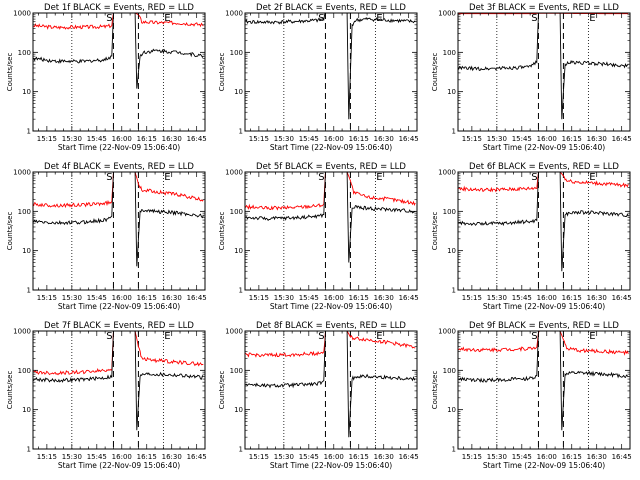 This screenshot has height=480, width=640. Describe the element at coordinates (544, 8) in the screenshot. I see `panel-title: Det 3f BLACK = Events, RED = LLD` at that location.